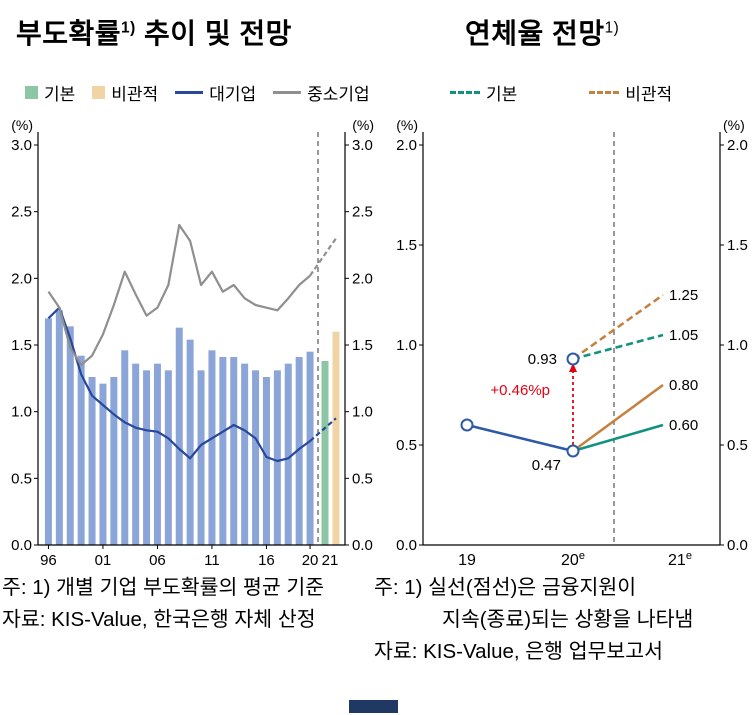 Image resolution: width=753 pixels, height=715 pixels. Describe the element at coordinates (542, 359) in the screenshot. I see `svg-text: 0.93` at that location.